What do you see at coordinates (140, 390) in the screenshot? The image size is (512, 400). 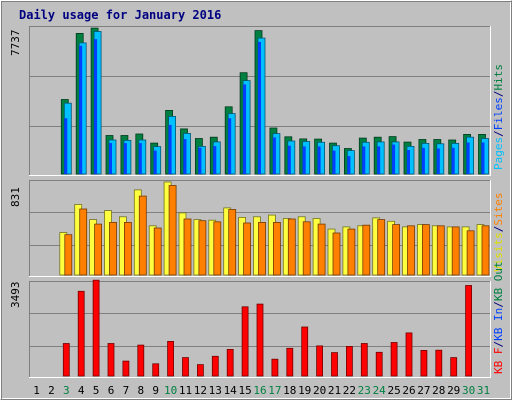 I see `day-label-8: 8` at bounding box center [140, 390].